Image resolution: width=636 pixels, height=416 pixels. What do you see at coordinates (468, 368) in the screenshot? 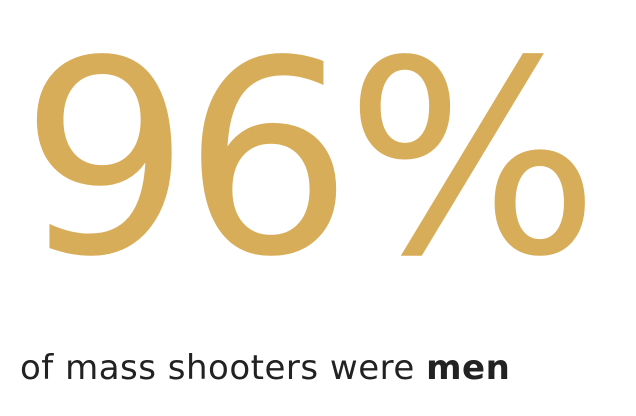
I see `caption-emphasis: men` at bounding box center [468, 368].